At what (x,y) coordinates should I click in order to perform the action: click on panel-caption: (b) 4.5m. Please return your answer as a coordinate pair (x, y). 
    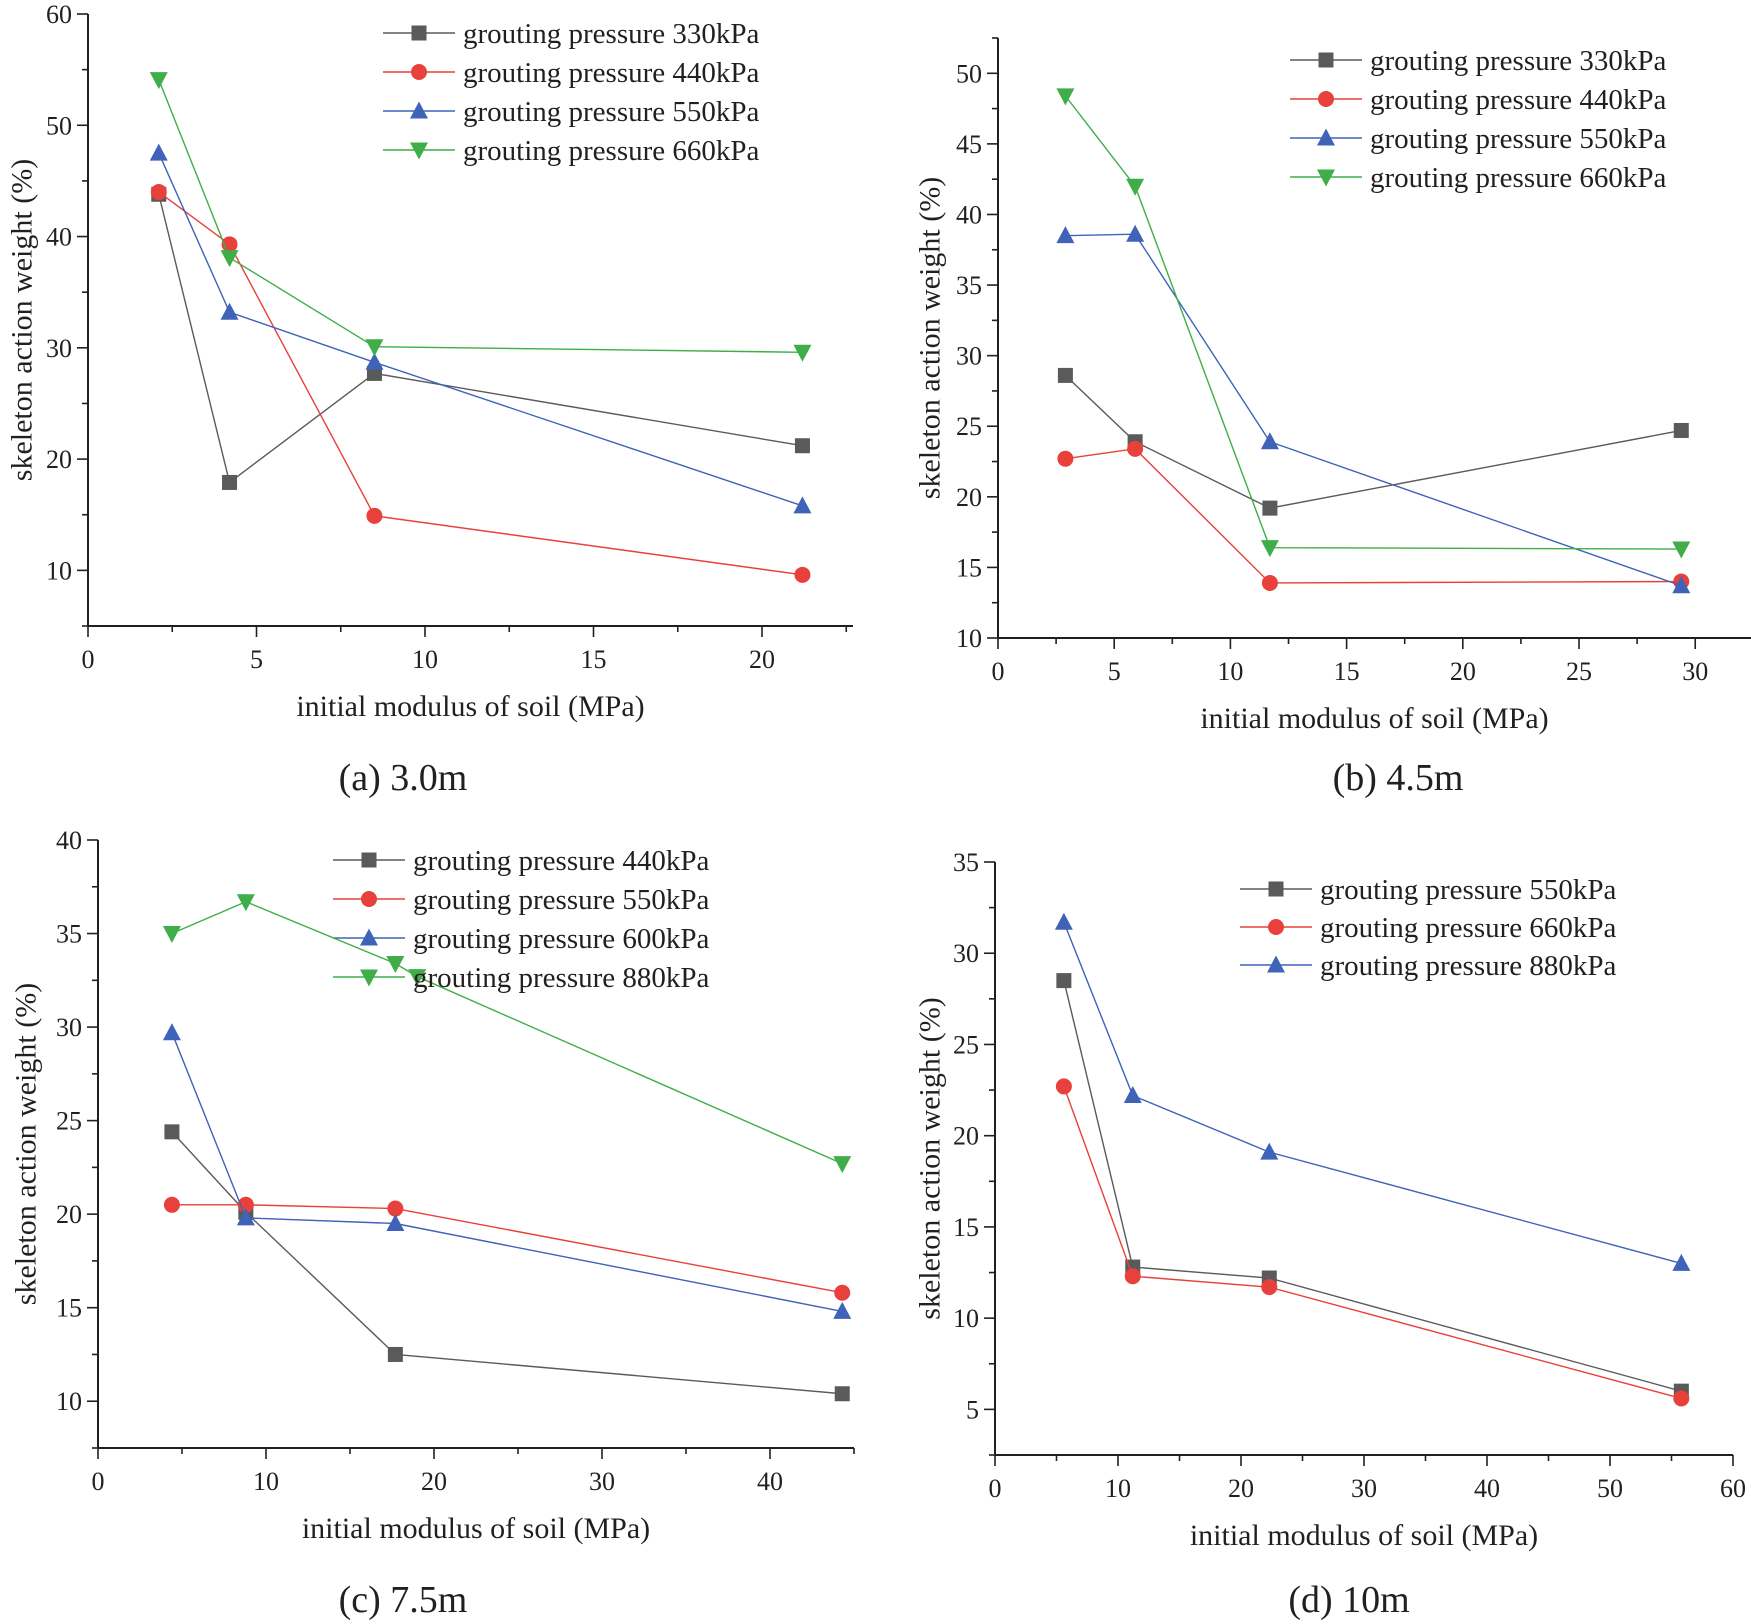
    Looking at the image, I should click on (1398, 778).